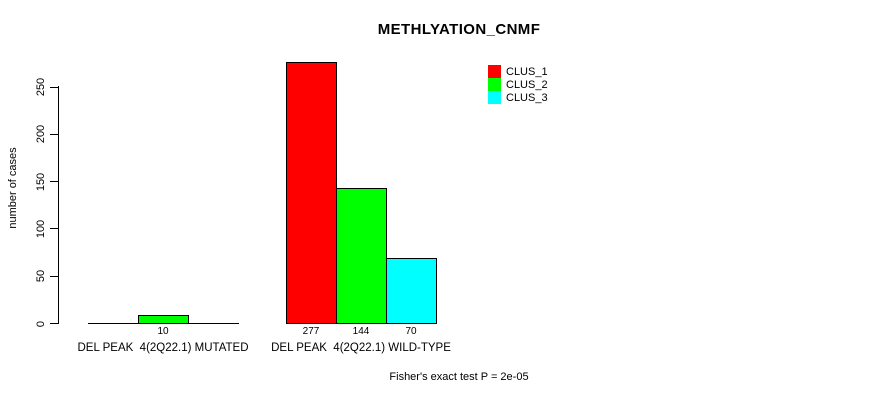 Image resolution: width=890 pixels, height=400 pixels. Describe the element at coordinates (311, 331) in the screenshot. I see `bar-value-label: 277` at that location.